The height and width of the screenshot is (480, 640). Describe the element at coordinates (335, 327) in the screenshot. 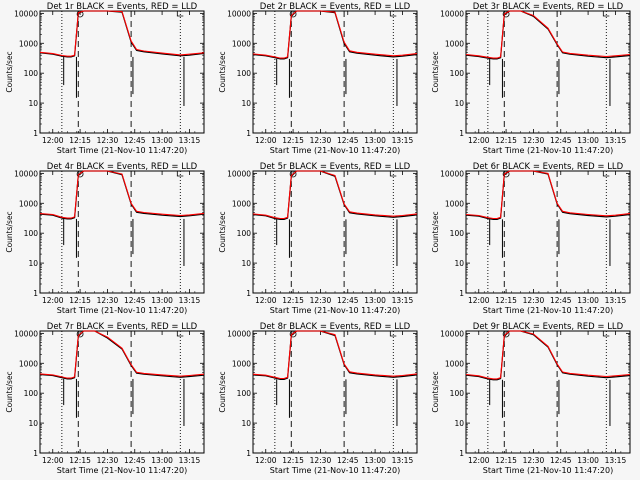

I see `panel-title: Det 8r BLACK = Events, RED = LLD` at that location.